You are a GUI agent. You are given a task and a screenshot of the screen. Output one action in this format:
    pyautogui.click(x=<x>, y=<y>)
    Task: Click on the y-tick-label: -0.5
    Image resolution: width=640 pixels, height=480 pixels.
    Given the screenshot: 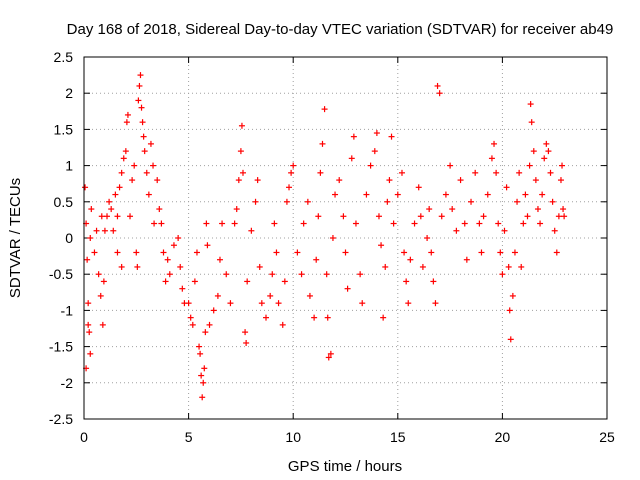 What is the action you would take?
    pyautogui.click(x=61, y=274)
    